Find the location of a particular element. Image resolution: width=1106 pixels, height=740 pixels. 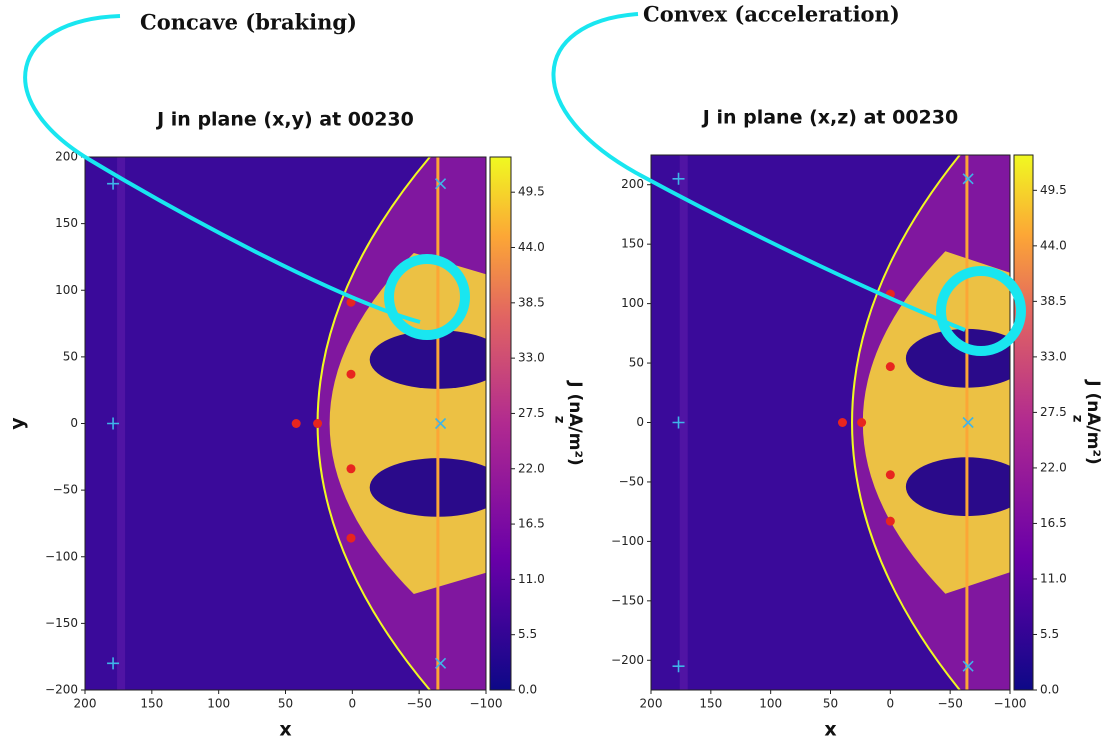

y-axis-label: y is located at coordinates (18, 423).